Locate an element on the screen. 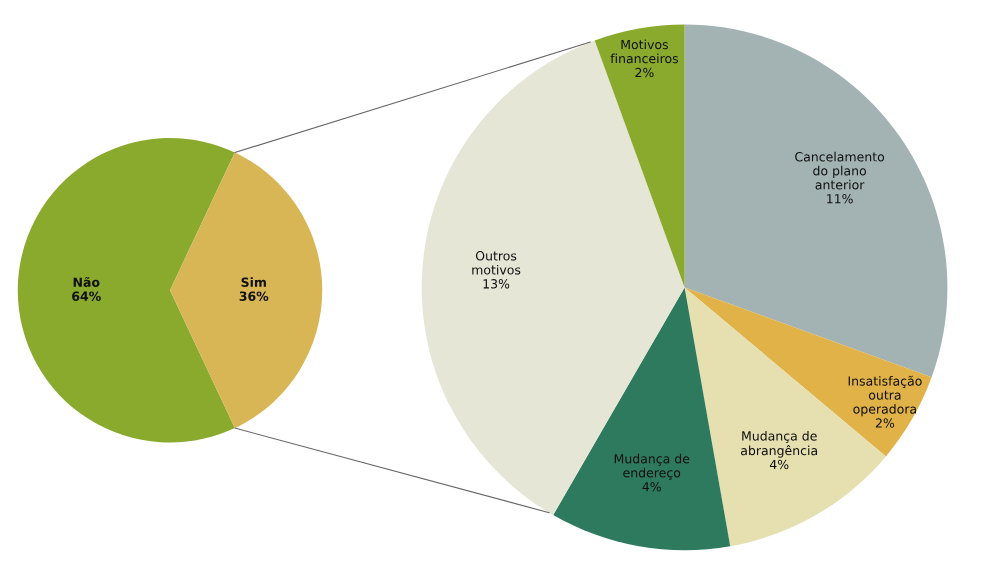 The width and height of the screenshot is (1006, 572). data-label: 13% is located at coordinates (496, 284).